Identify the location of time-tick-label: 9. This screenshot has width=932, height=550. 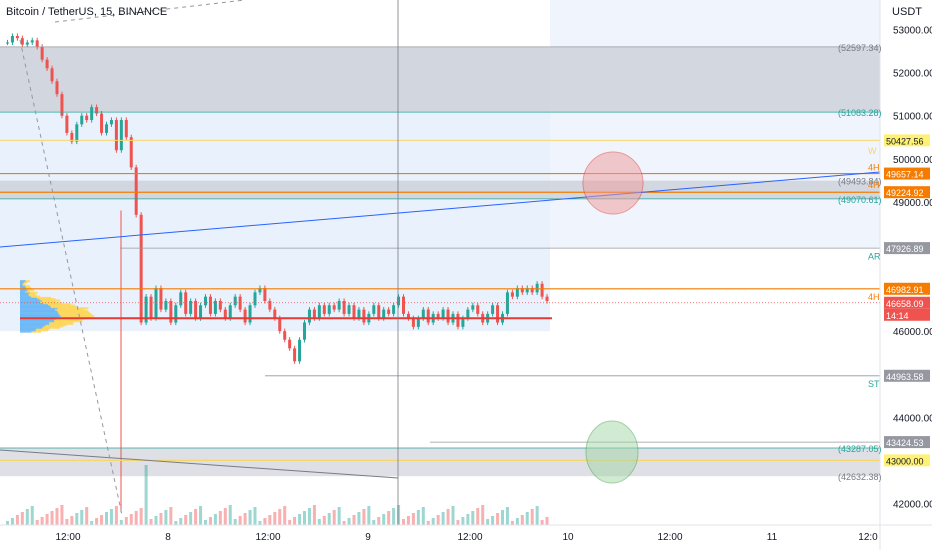
(368, 537).